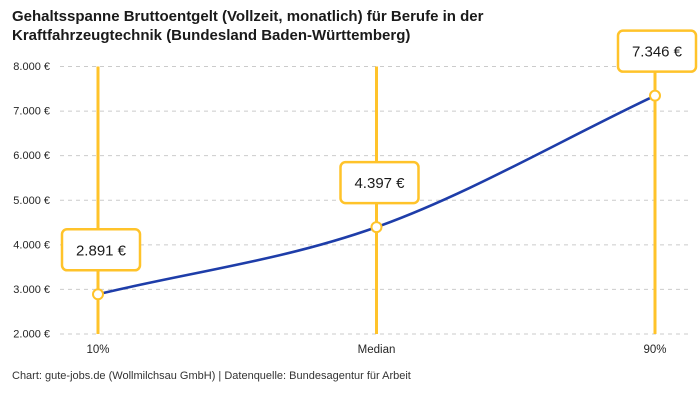  I want to click on value-callout-box-Median, so click(379, 182).